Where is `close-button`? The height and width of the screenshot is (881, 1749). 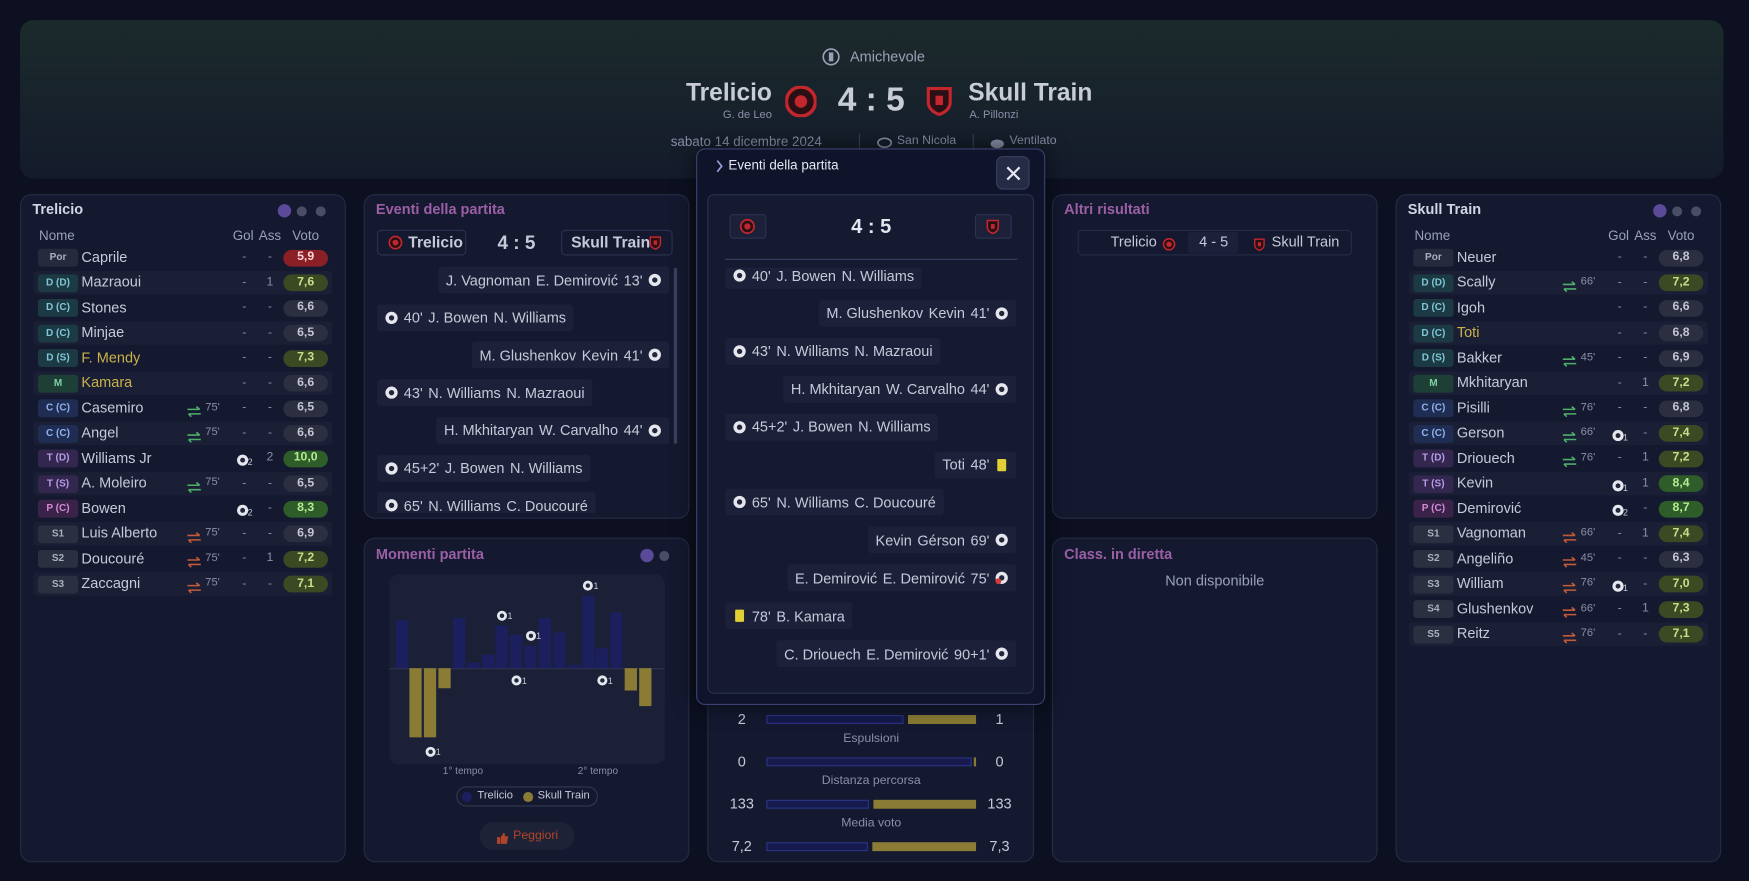
close-button is located at coordinates (1013, 173).